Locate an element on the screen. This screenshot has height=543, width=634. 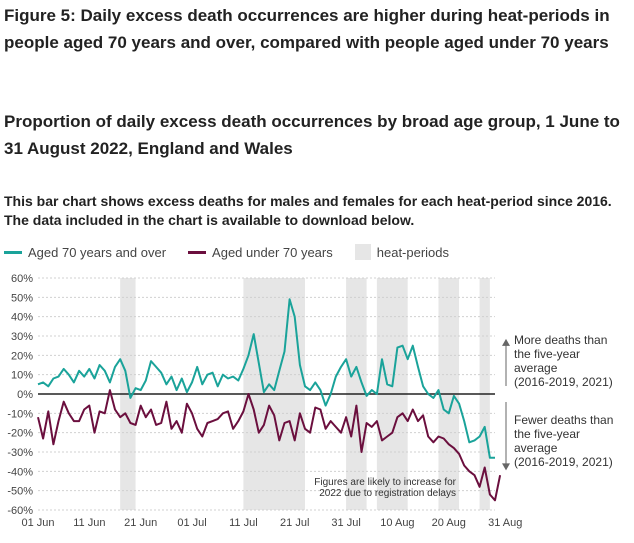
legend-label-under70: Aged under 70 years is located at coordinates (272, 252).